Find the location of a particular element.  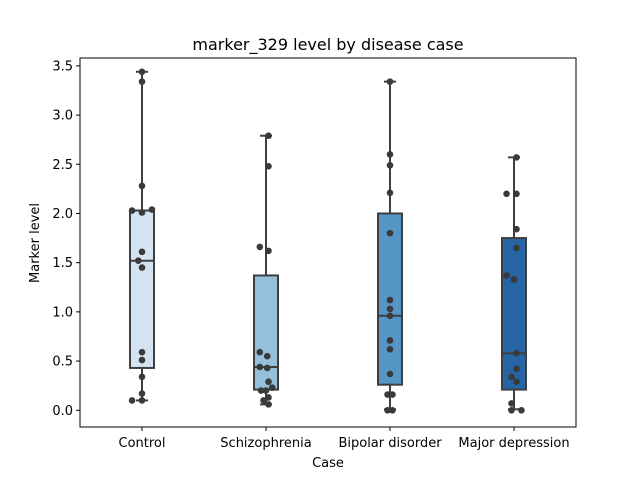

y-tick-label: 3.5 is located at coordinates (62, 66).